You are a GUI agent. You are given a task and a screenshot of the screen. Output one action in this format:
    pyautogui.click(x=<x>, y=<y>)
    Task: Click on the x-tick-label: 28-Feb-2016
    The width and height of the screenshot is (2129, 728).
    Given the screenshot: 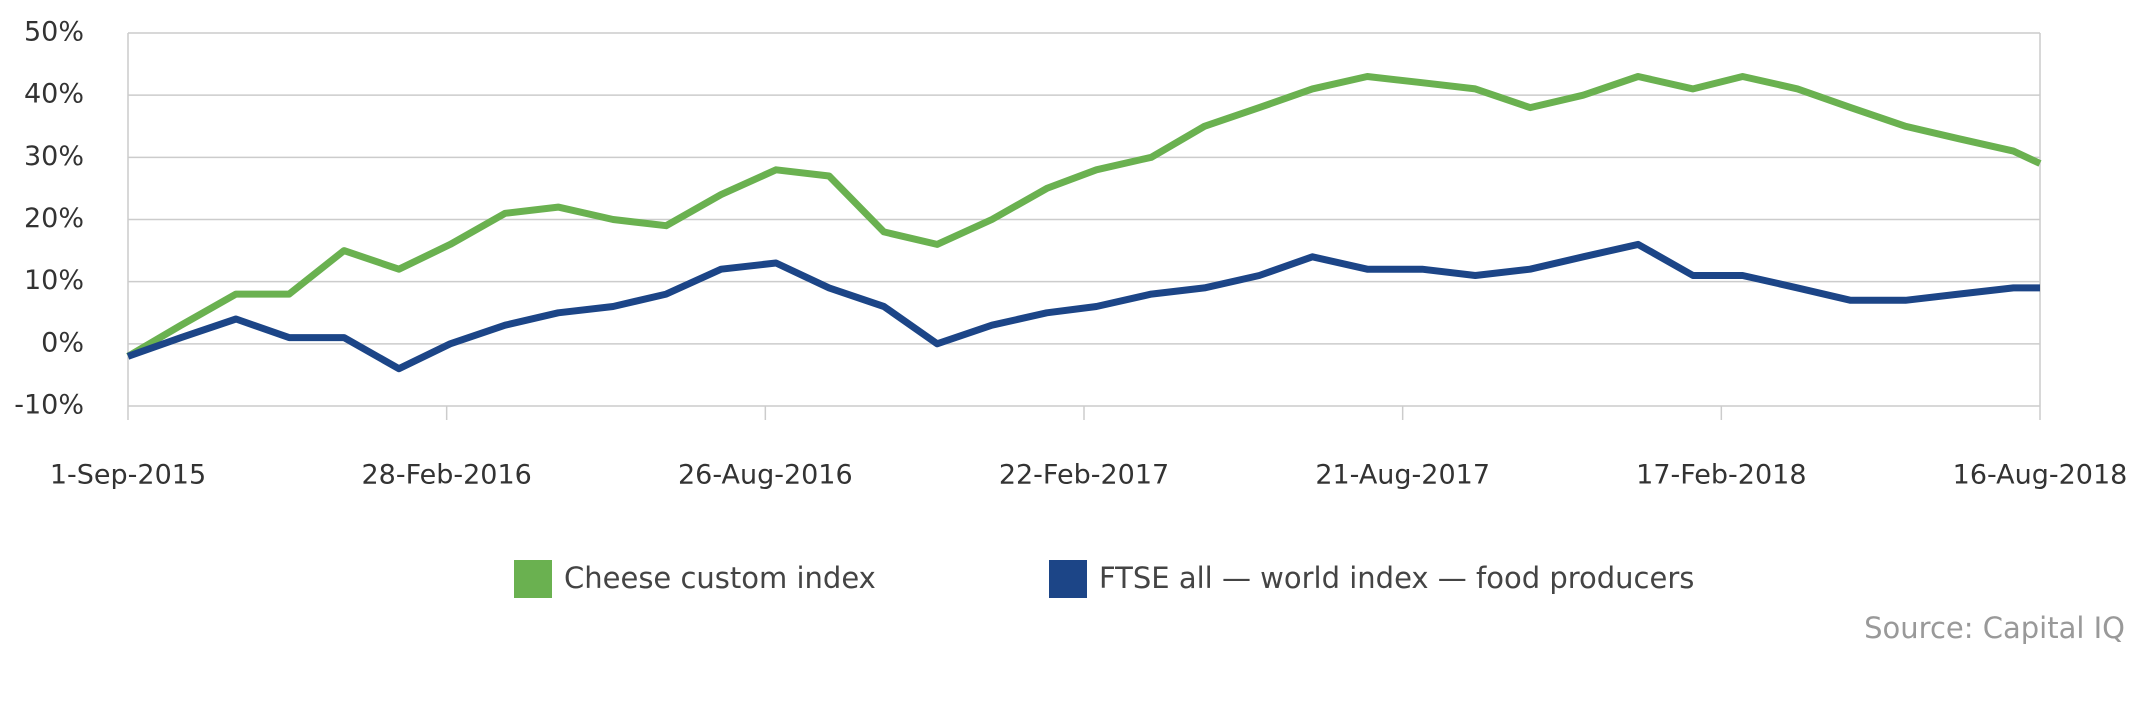 What is the action you would take?
    pyautogui.click(x=446, y=475)
    